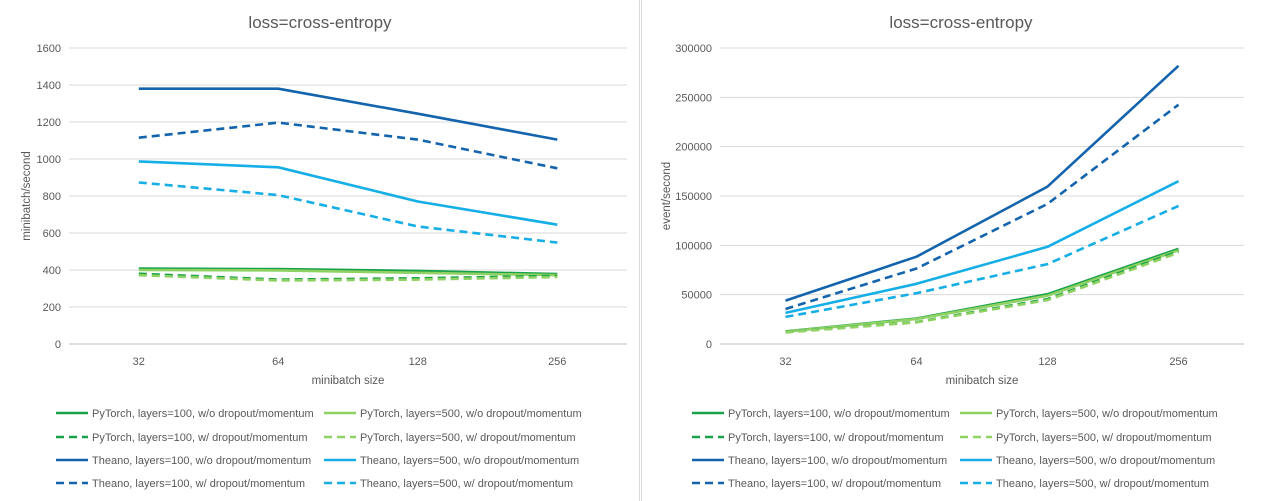 The width and height of the screenshot is (1281, 501). I want to click on y-tick-label: 1200, so click(49, 123).